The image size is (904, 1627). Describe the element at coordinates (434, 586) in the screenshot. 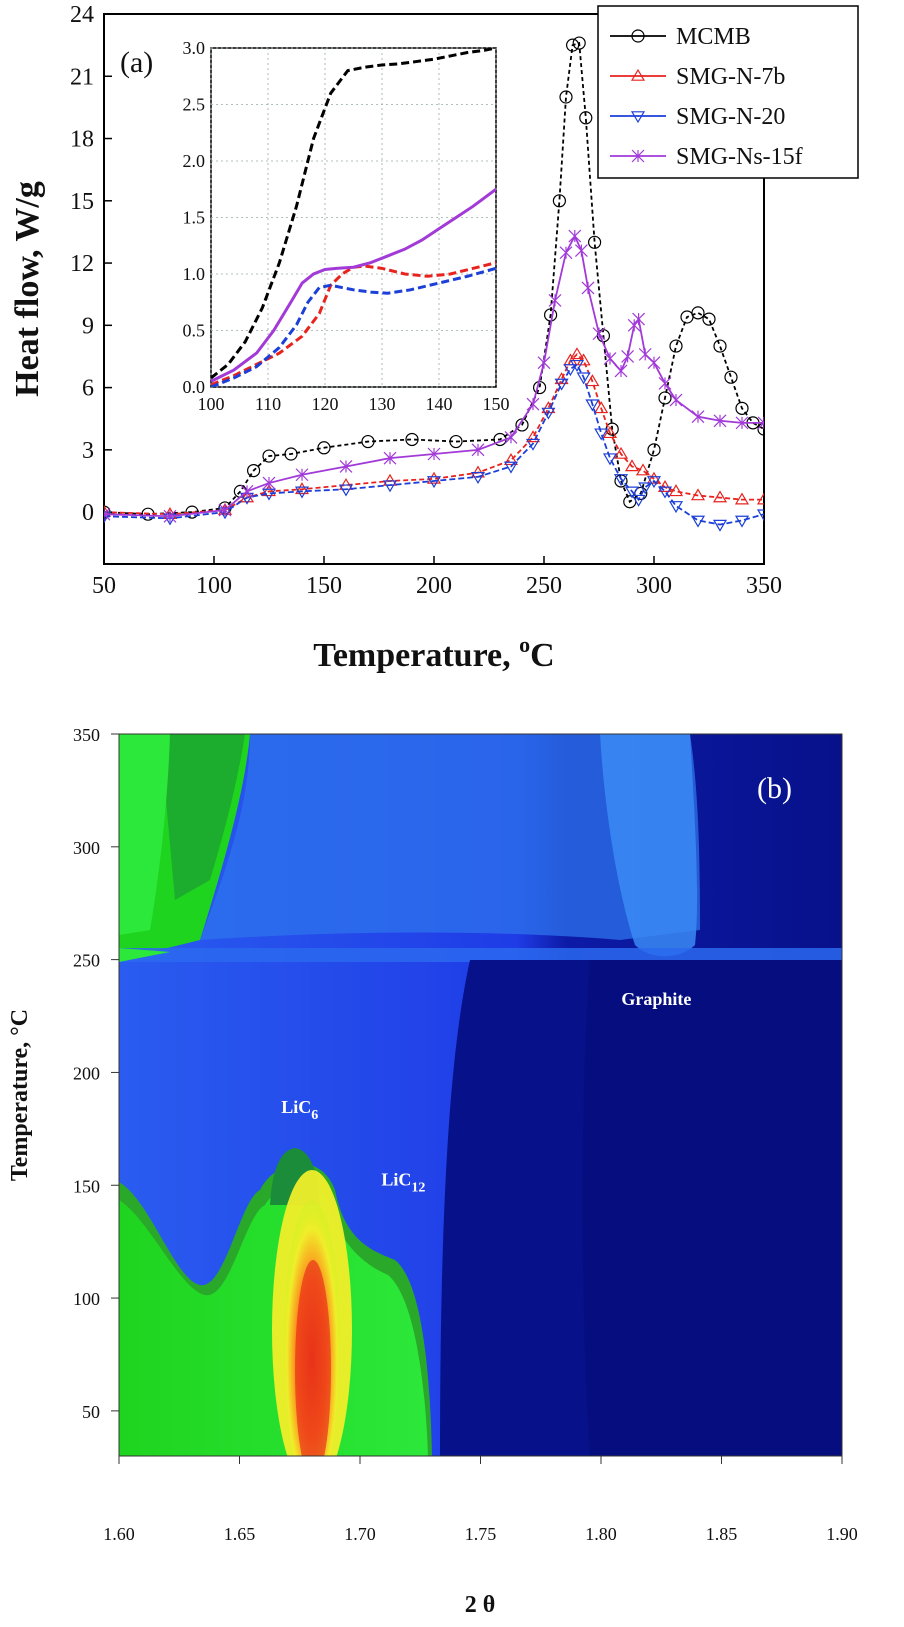

I see `a-x-tick-label: 200` at that location.